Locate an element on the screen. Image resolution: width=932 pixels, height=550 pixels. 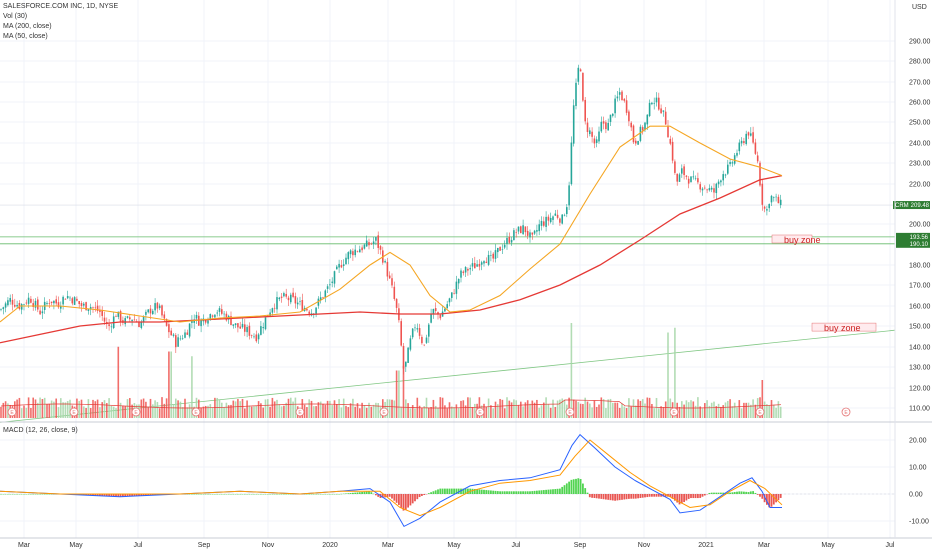
time-tick-label: May is located at coordinates (828, 545).